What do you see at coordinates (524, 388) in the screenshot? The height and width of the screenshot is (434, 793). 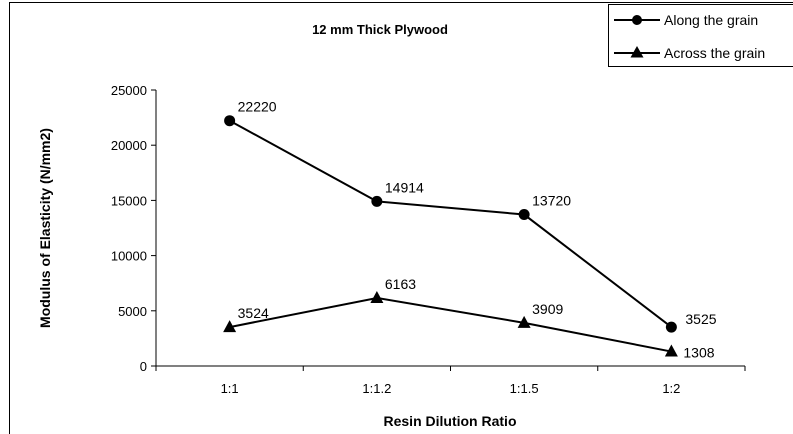 I see `x-tick-label: 1:1.5` at bounding box center [524, 388].